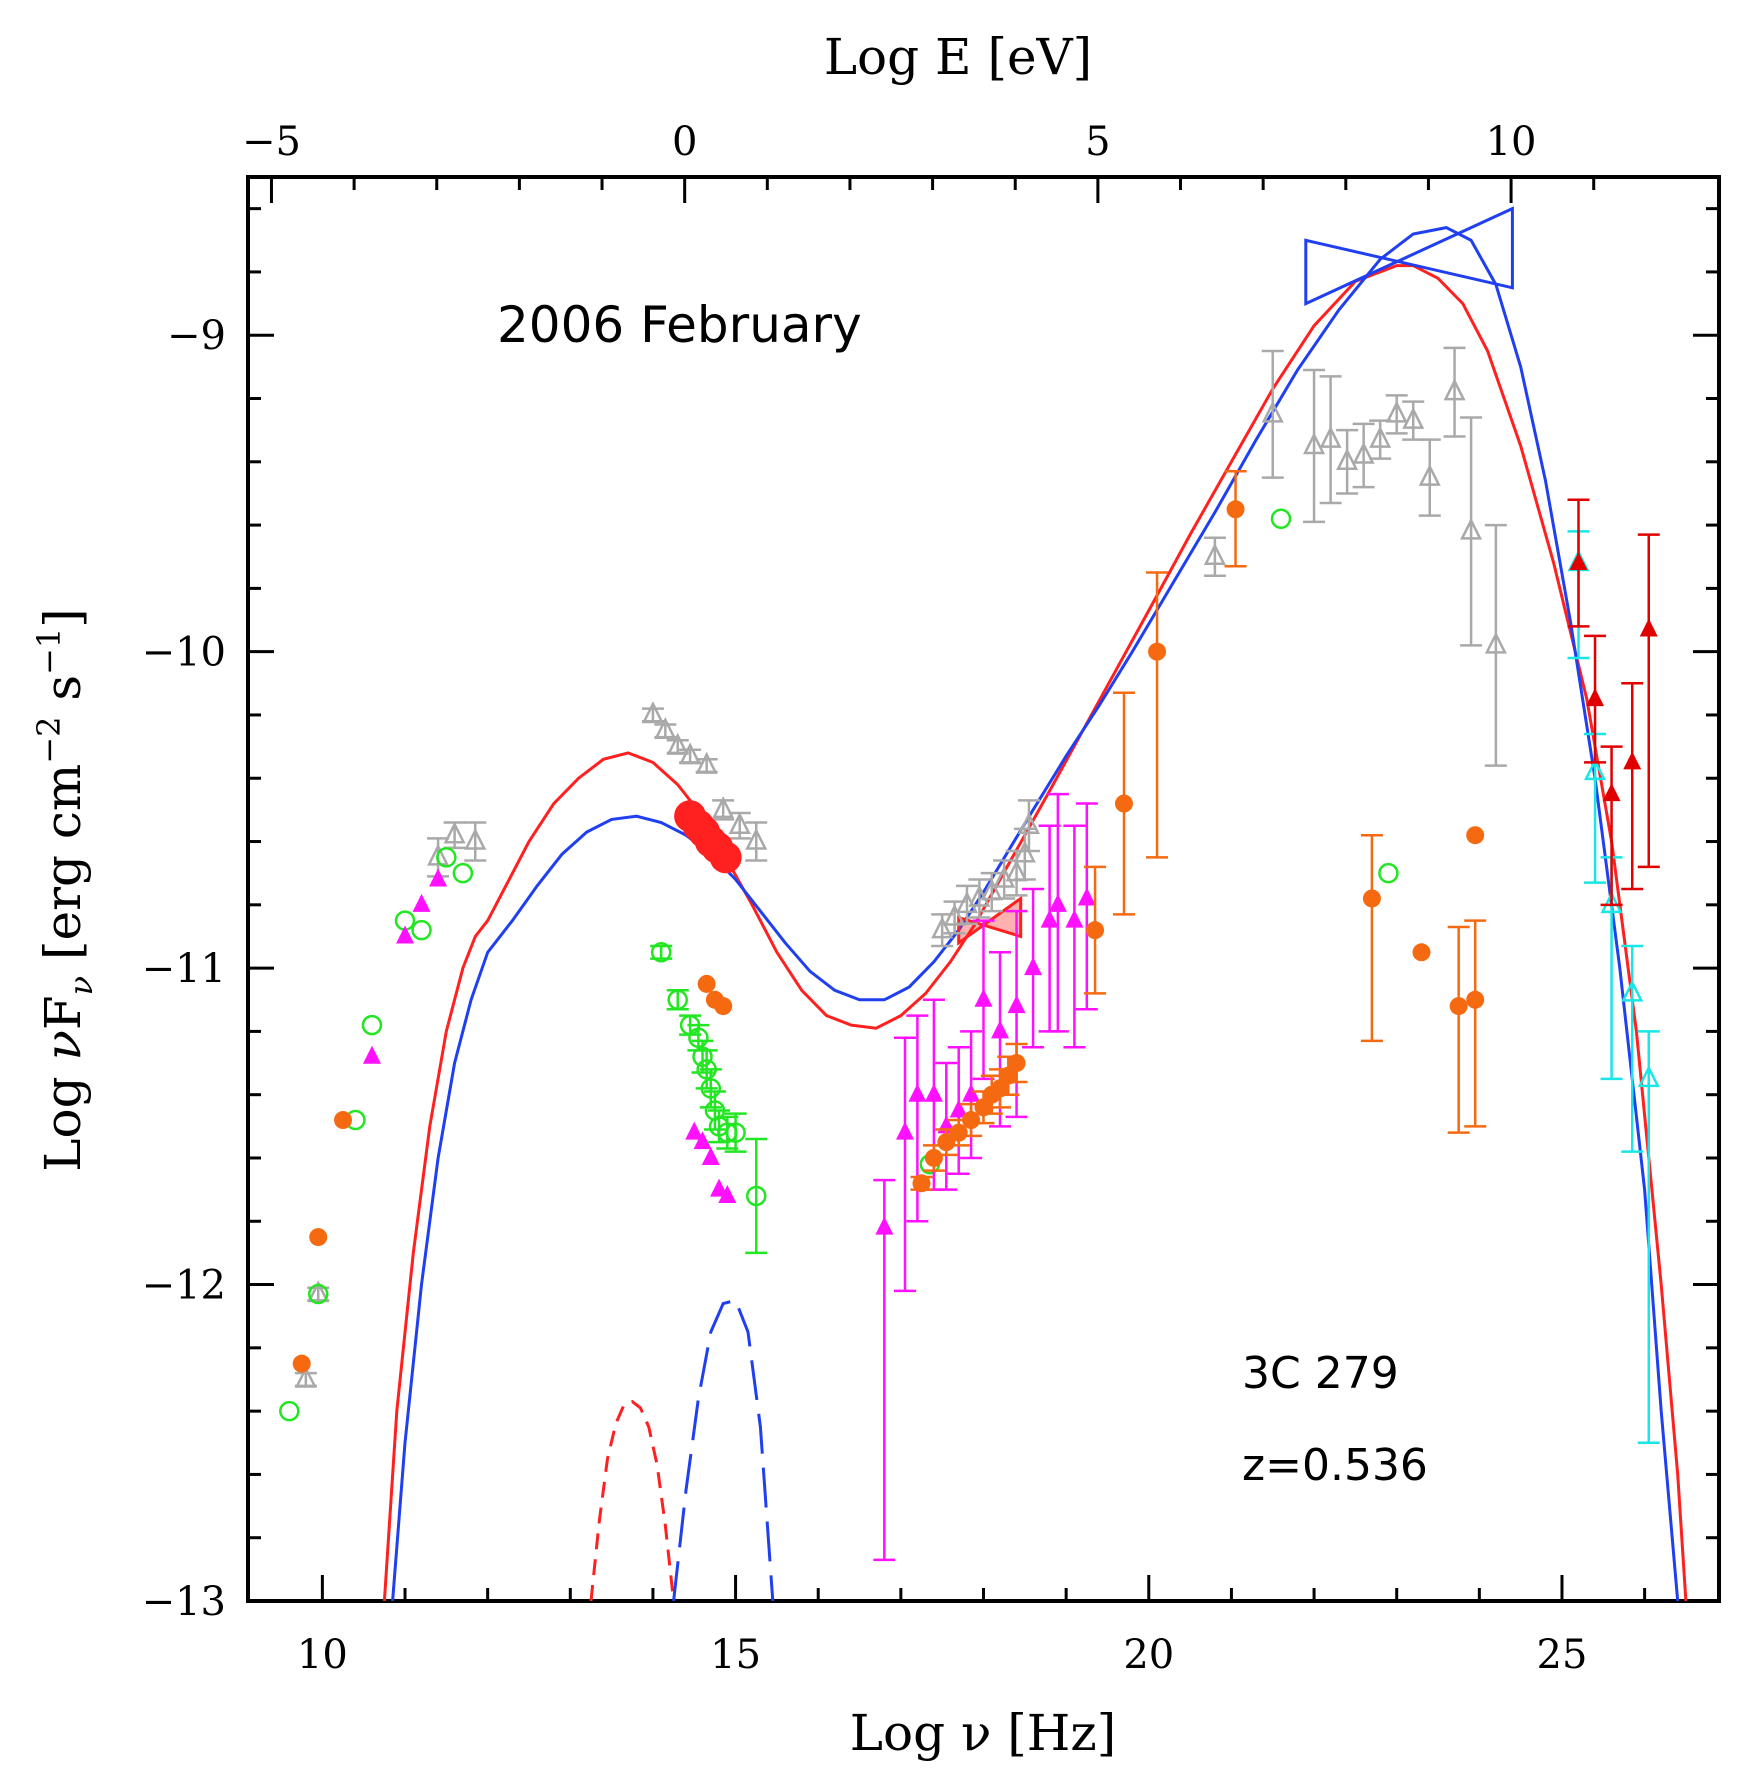 The width and height of the screenshot is (1743, 1776). Describe the element at coordinates (1562, 1655) in the screenshot. I see `x-tick-label: 25` at that location.